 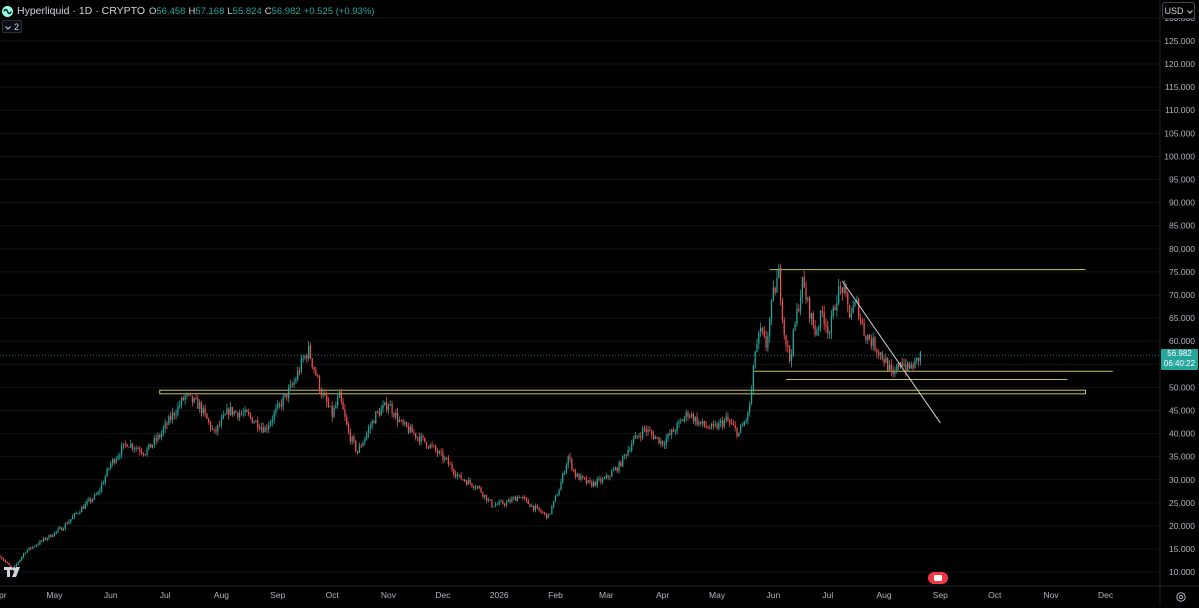 I want to click on price-tick-label: 25.000, so click(x=1182, y=503).